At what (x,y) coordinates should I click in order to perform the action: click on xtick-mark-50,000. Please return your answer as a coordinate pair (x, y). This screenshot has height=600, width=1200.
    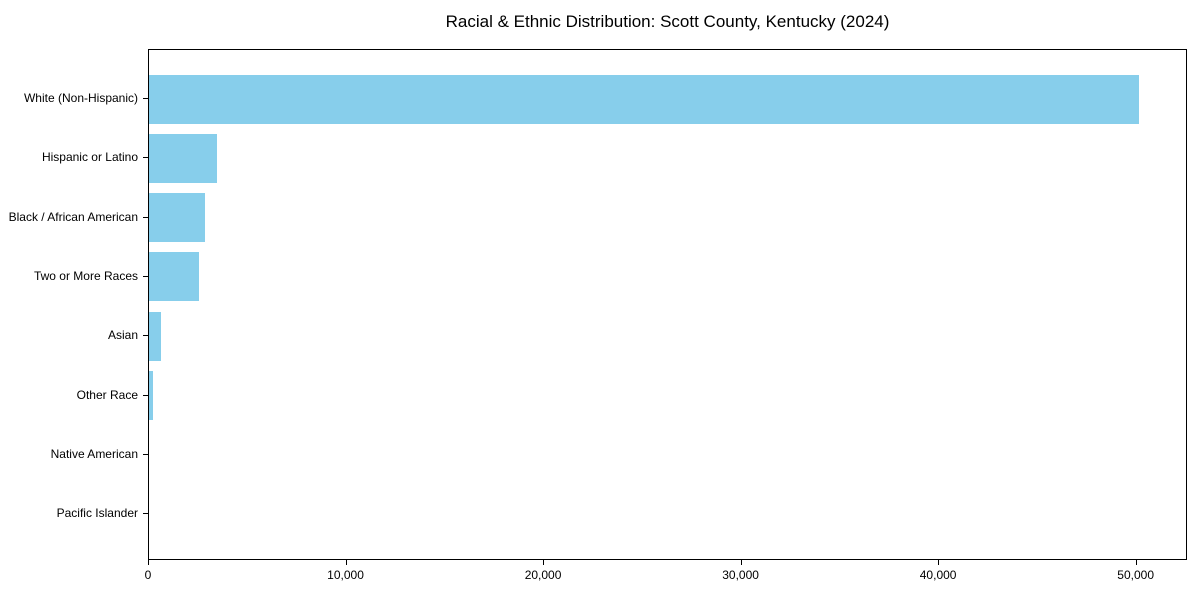
    Looking at the image, I should click on (1136, 562).